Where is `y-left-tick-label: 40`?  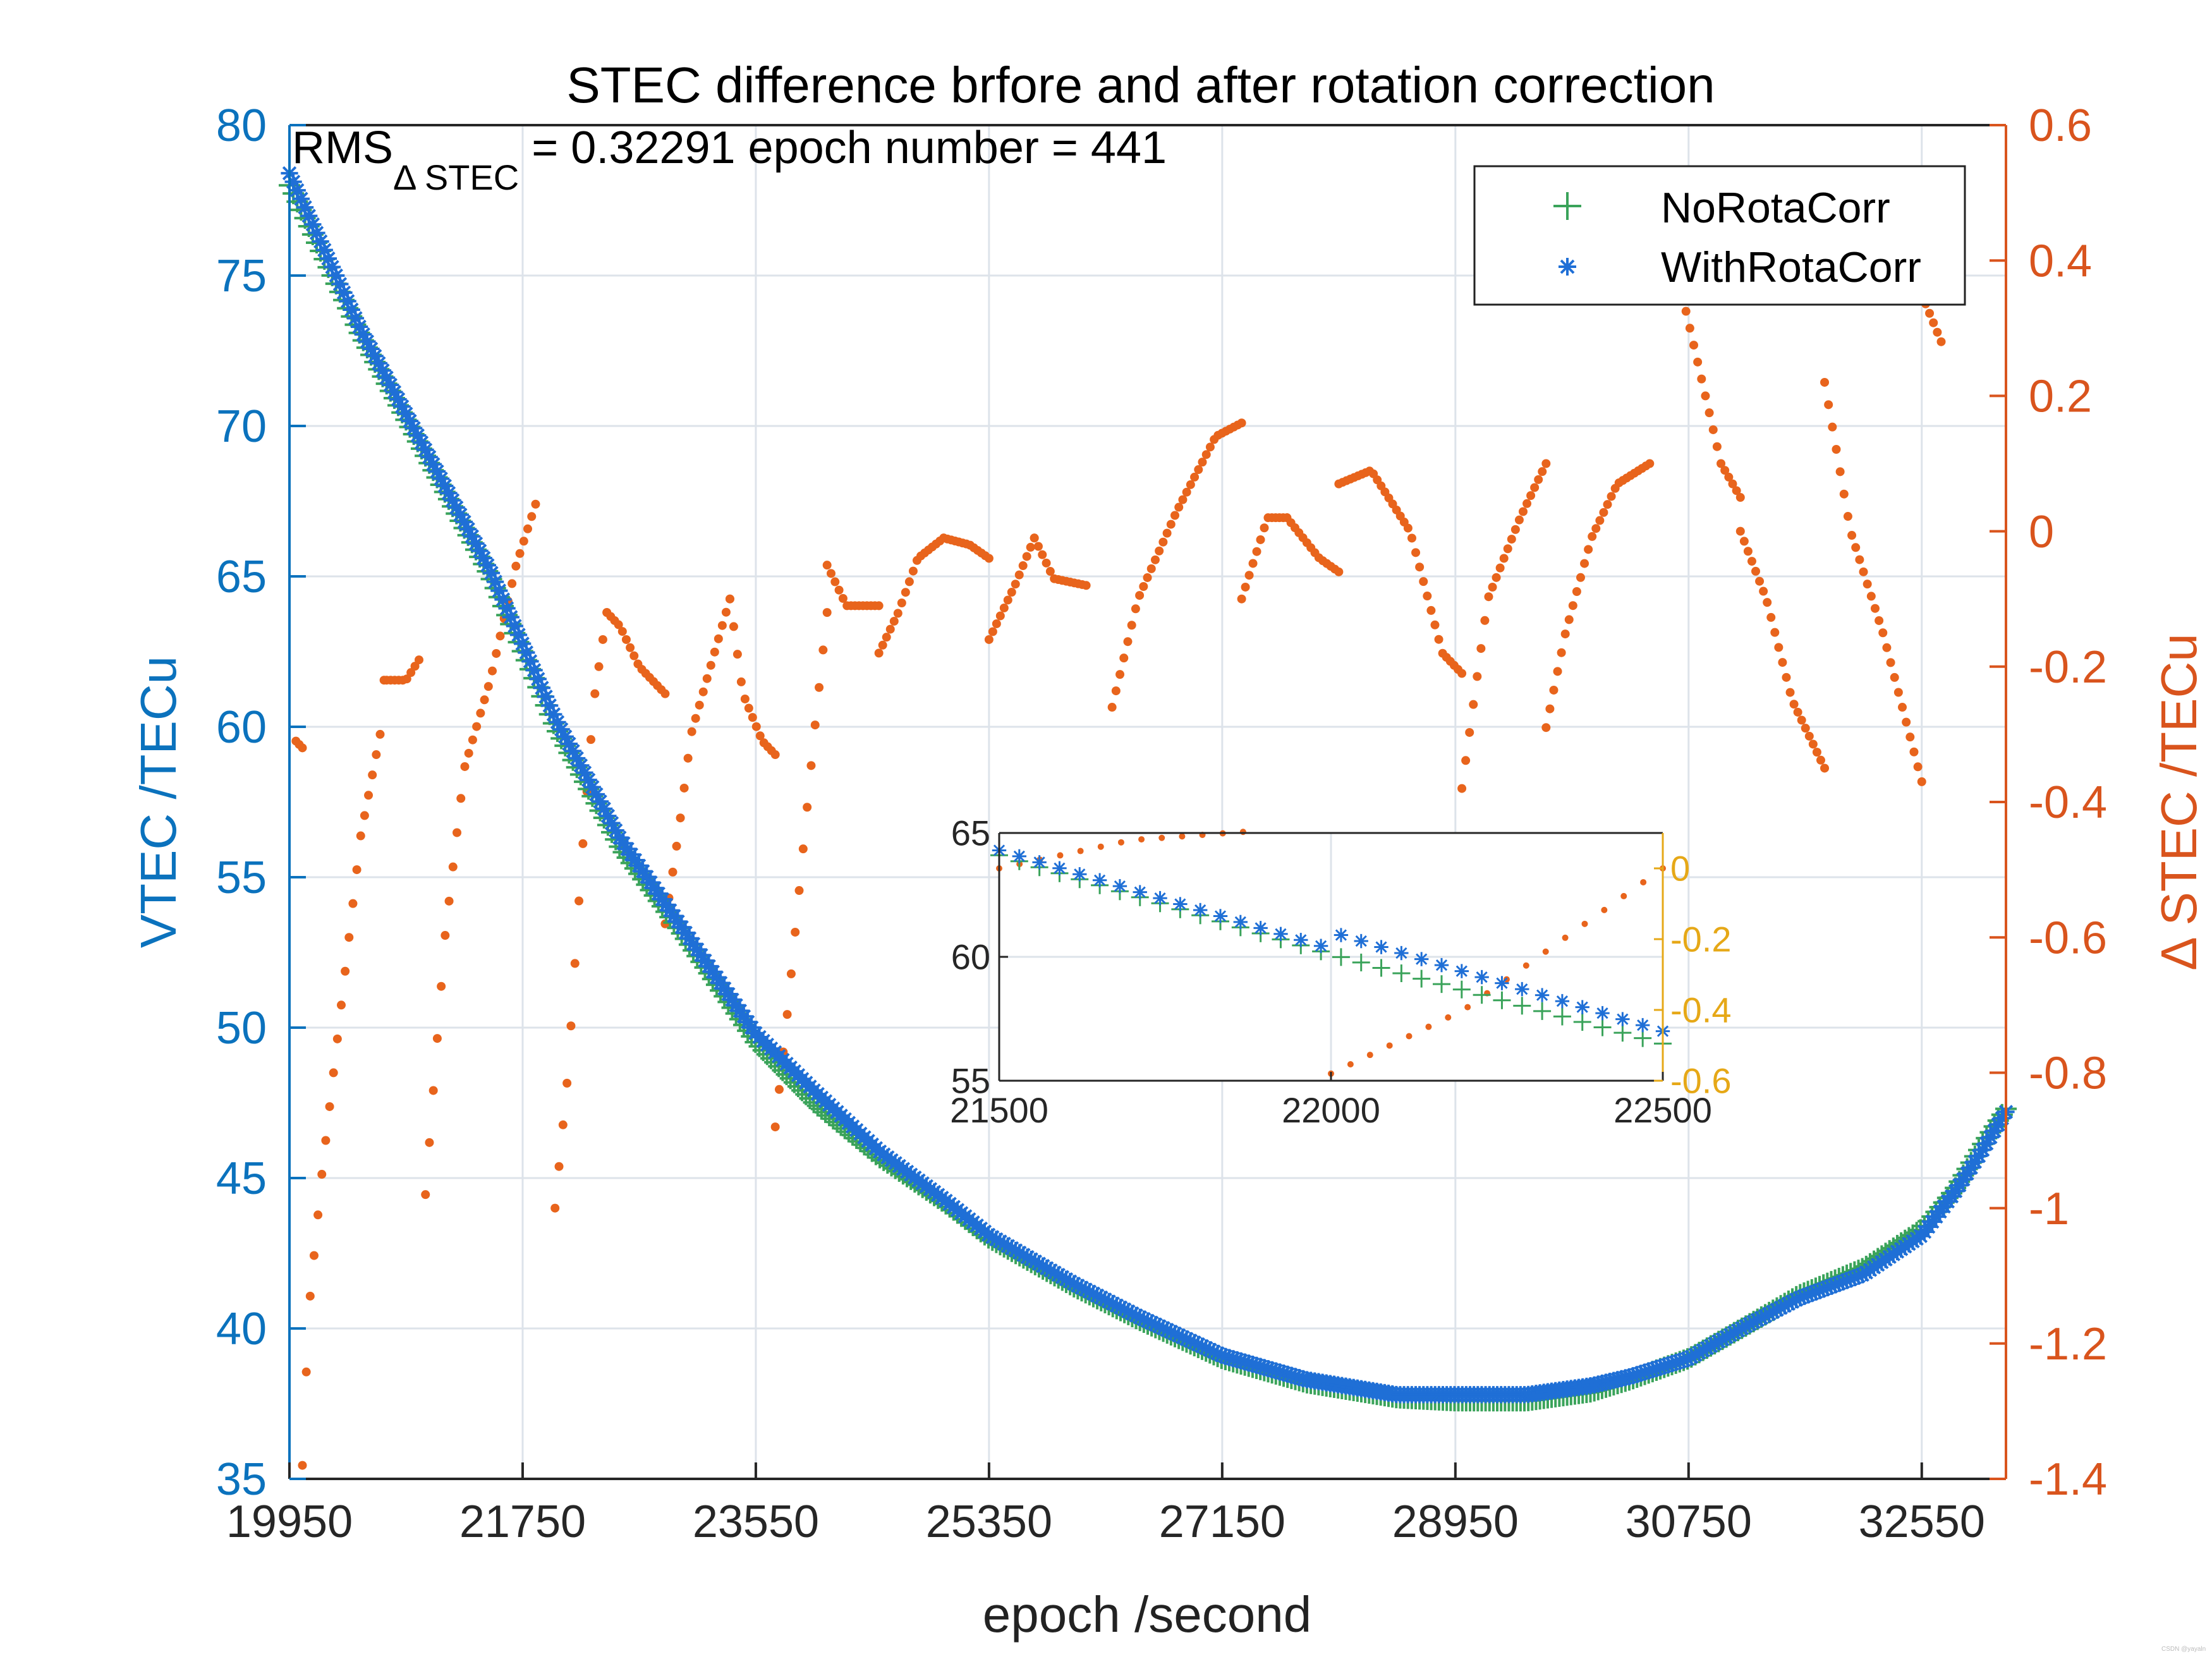
y-left-tick-label: 40 is located at coordinates (241, 1329).